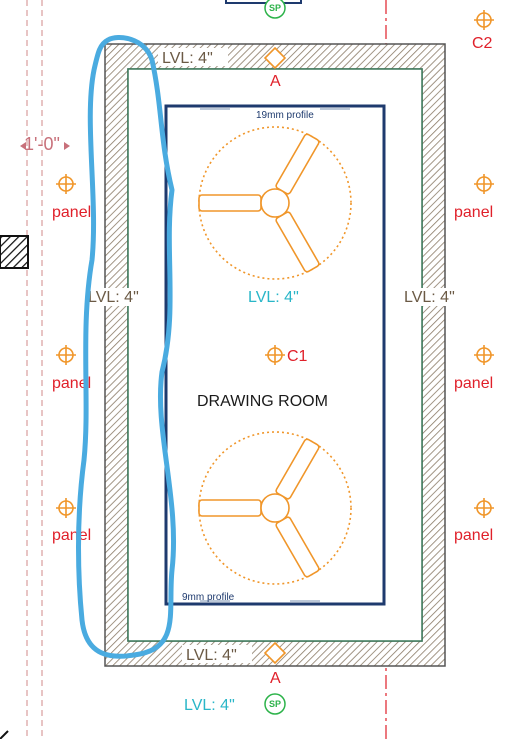 The image size is (521, 739). Describe the element at coordinates (262, 401) in the screenshot. I see `room-name: DRAWING ROOM` at that location.